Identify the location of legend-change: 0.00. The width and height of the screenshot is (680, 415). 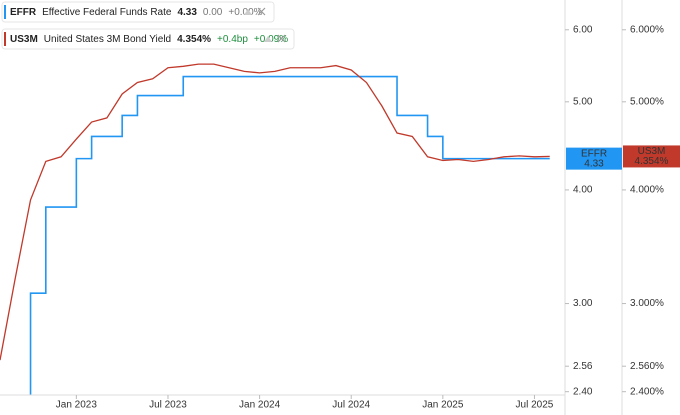
(213, 12).